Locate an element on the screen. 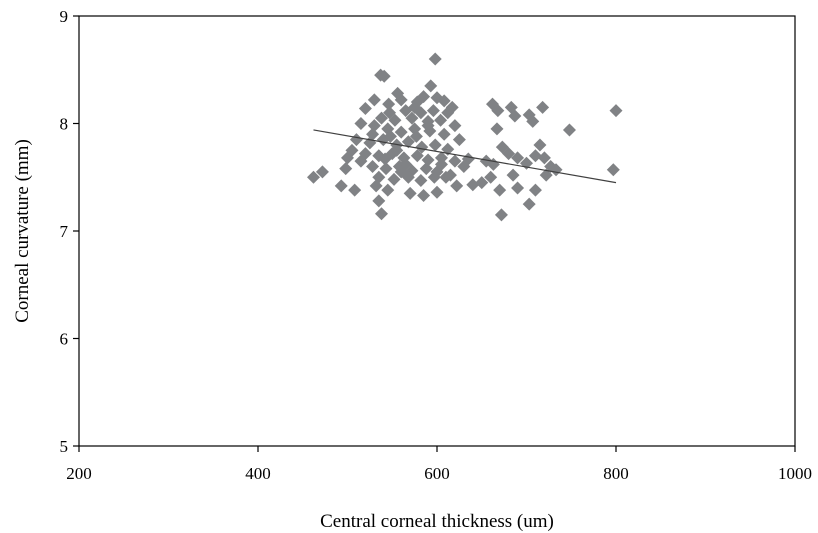 This screenshot has width=818, height=533. trendline-group is located at coordinates (465, 156).